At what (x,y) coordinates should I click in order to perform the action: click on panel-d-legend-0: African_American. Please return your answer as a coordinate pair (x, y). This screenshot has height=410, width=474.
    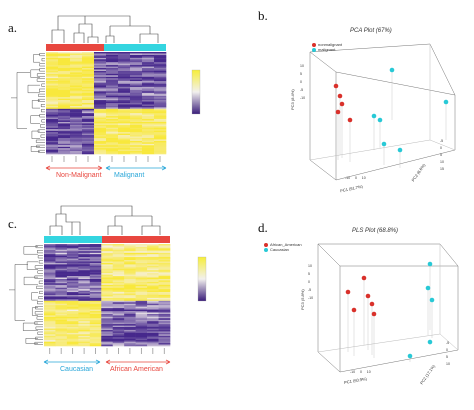
    Looking at the image, I should click on (286, 244).